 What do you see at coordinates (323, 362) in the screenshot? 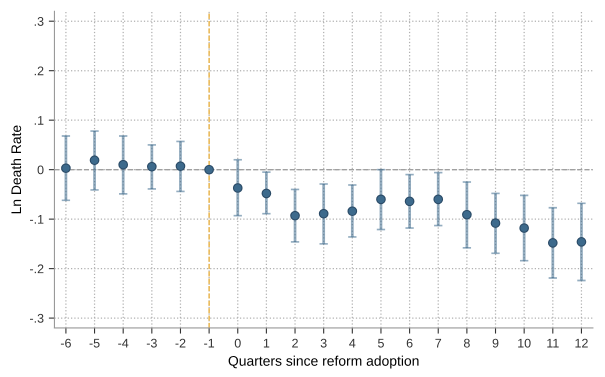
I see `x-axis-title: Quarters since reform adoption` at bounding box center [323, 362].